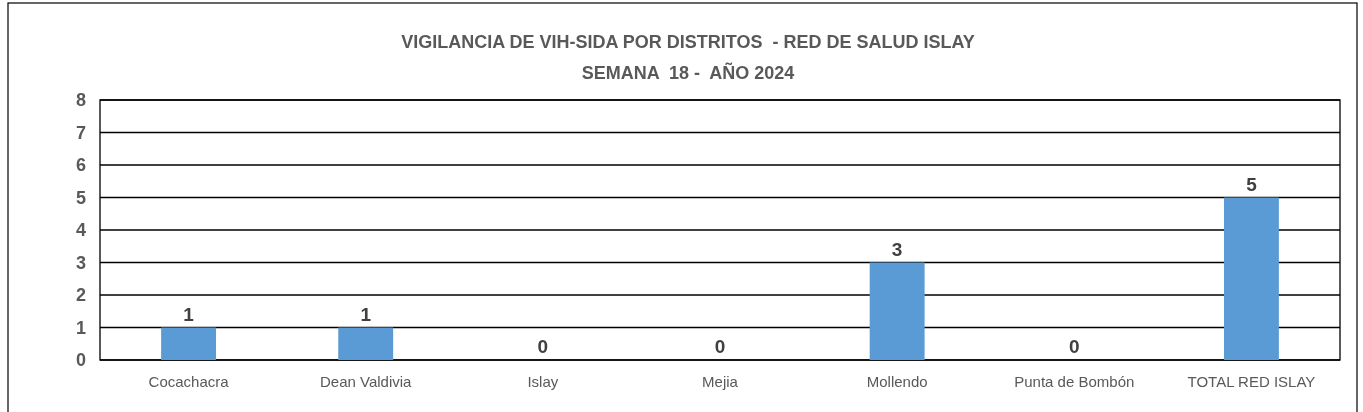 The width and height of the screenshot is (1363, 412). What do you see at coordinates (543, 381) in the screenshot?
I see `x-tick-label: Islay` at bounding box center [543, 381].